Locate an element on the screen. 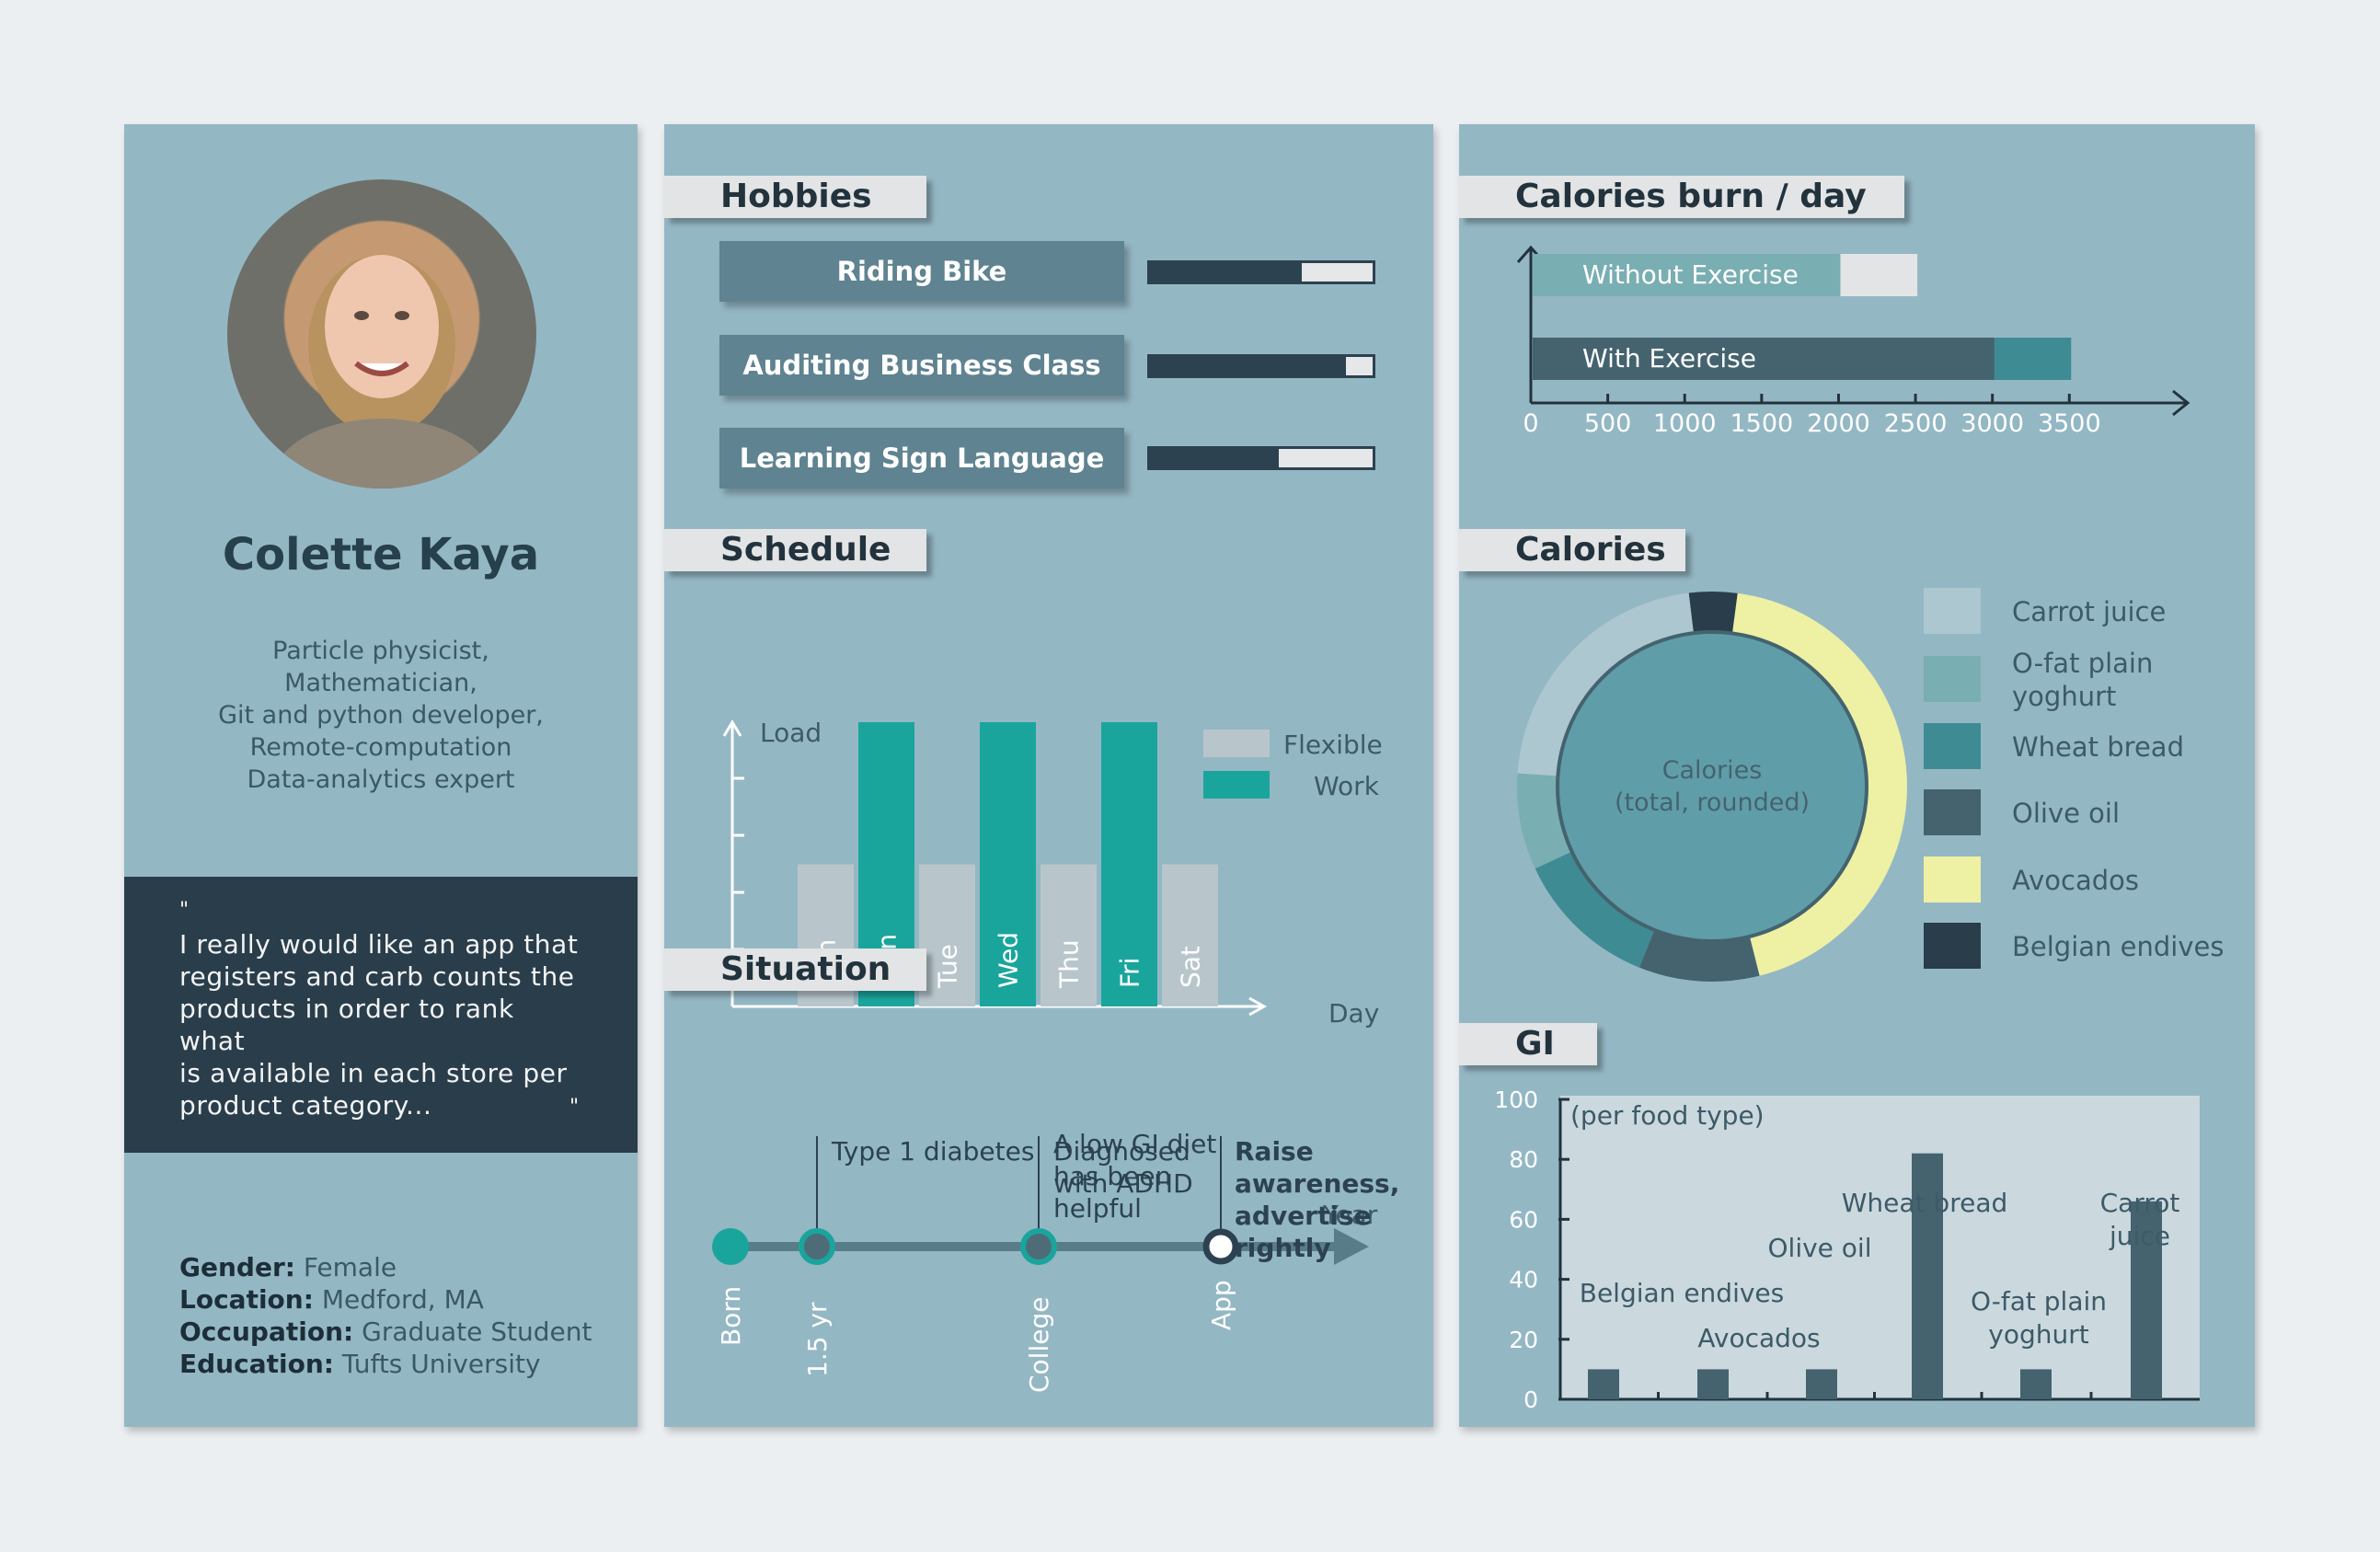 This screenshot has height=1552, width=2380. quote-line: products in order to rank what is located at coordinates (346, 1025).